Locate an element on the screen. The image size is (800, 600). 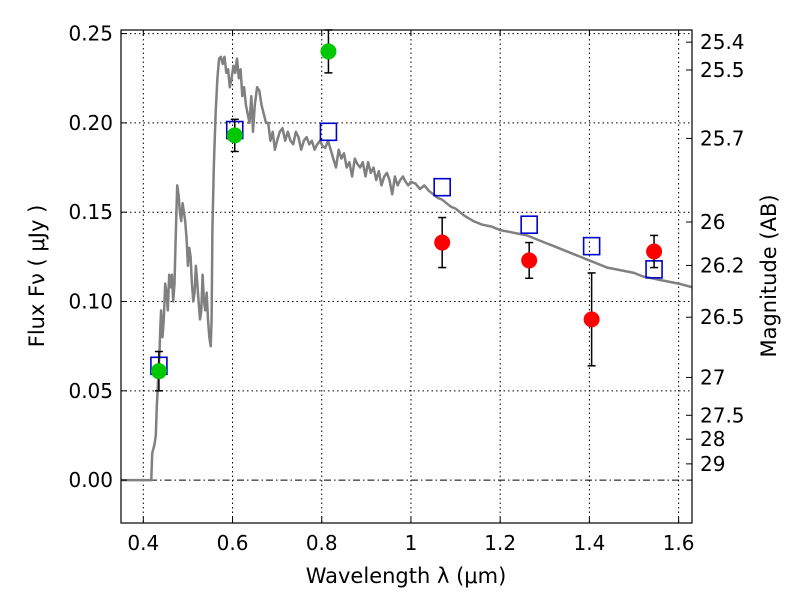
y2-tick-label: 29 is located at coordinates (712, 464).